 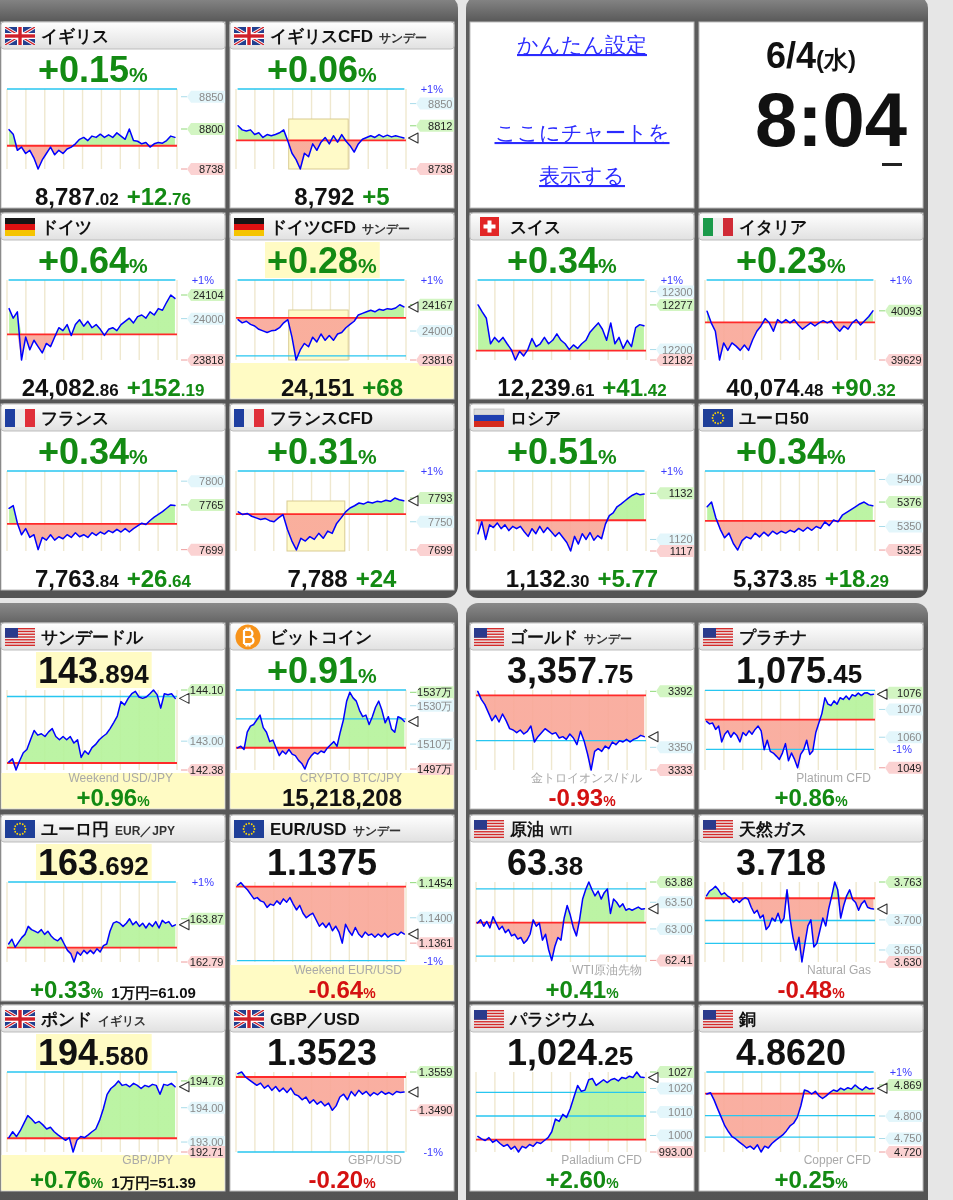 I want to click on chart-title: 天然ガス, so click(x=772, y=829).